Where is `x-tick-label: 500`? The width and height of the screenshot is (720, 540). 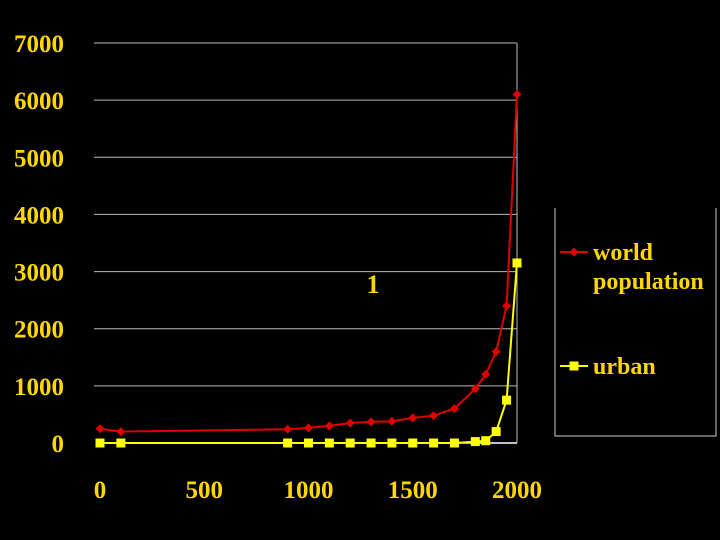 x-tick-label: 500 is located at coordinates (205, 490).